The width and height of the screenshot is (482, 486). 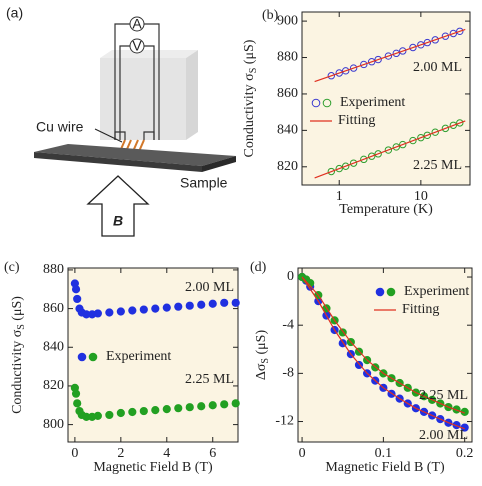 I want to click on y-tick-label: 860, so click(x=287, y=93).